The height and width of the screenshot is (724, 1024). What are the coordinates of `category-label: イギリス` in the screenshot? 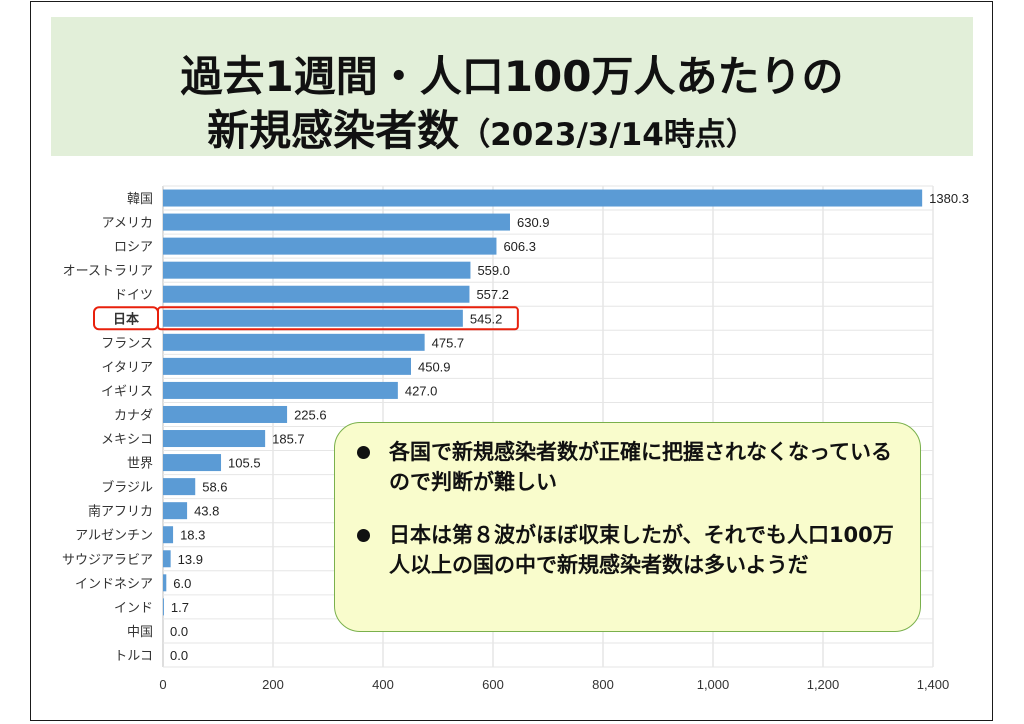 It's located at (127, 391).